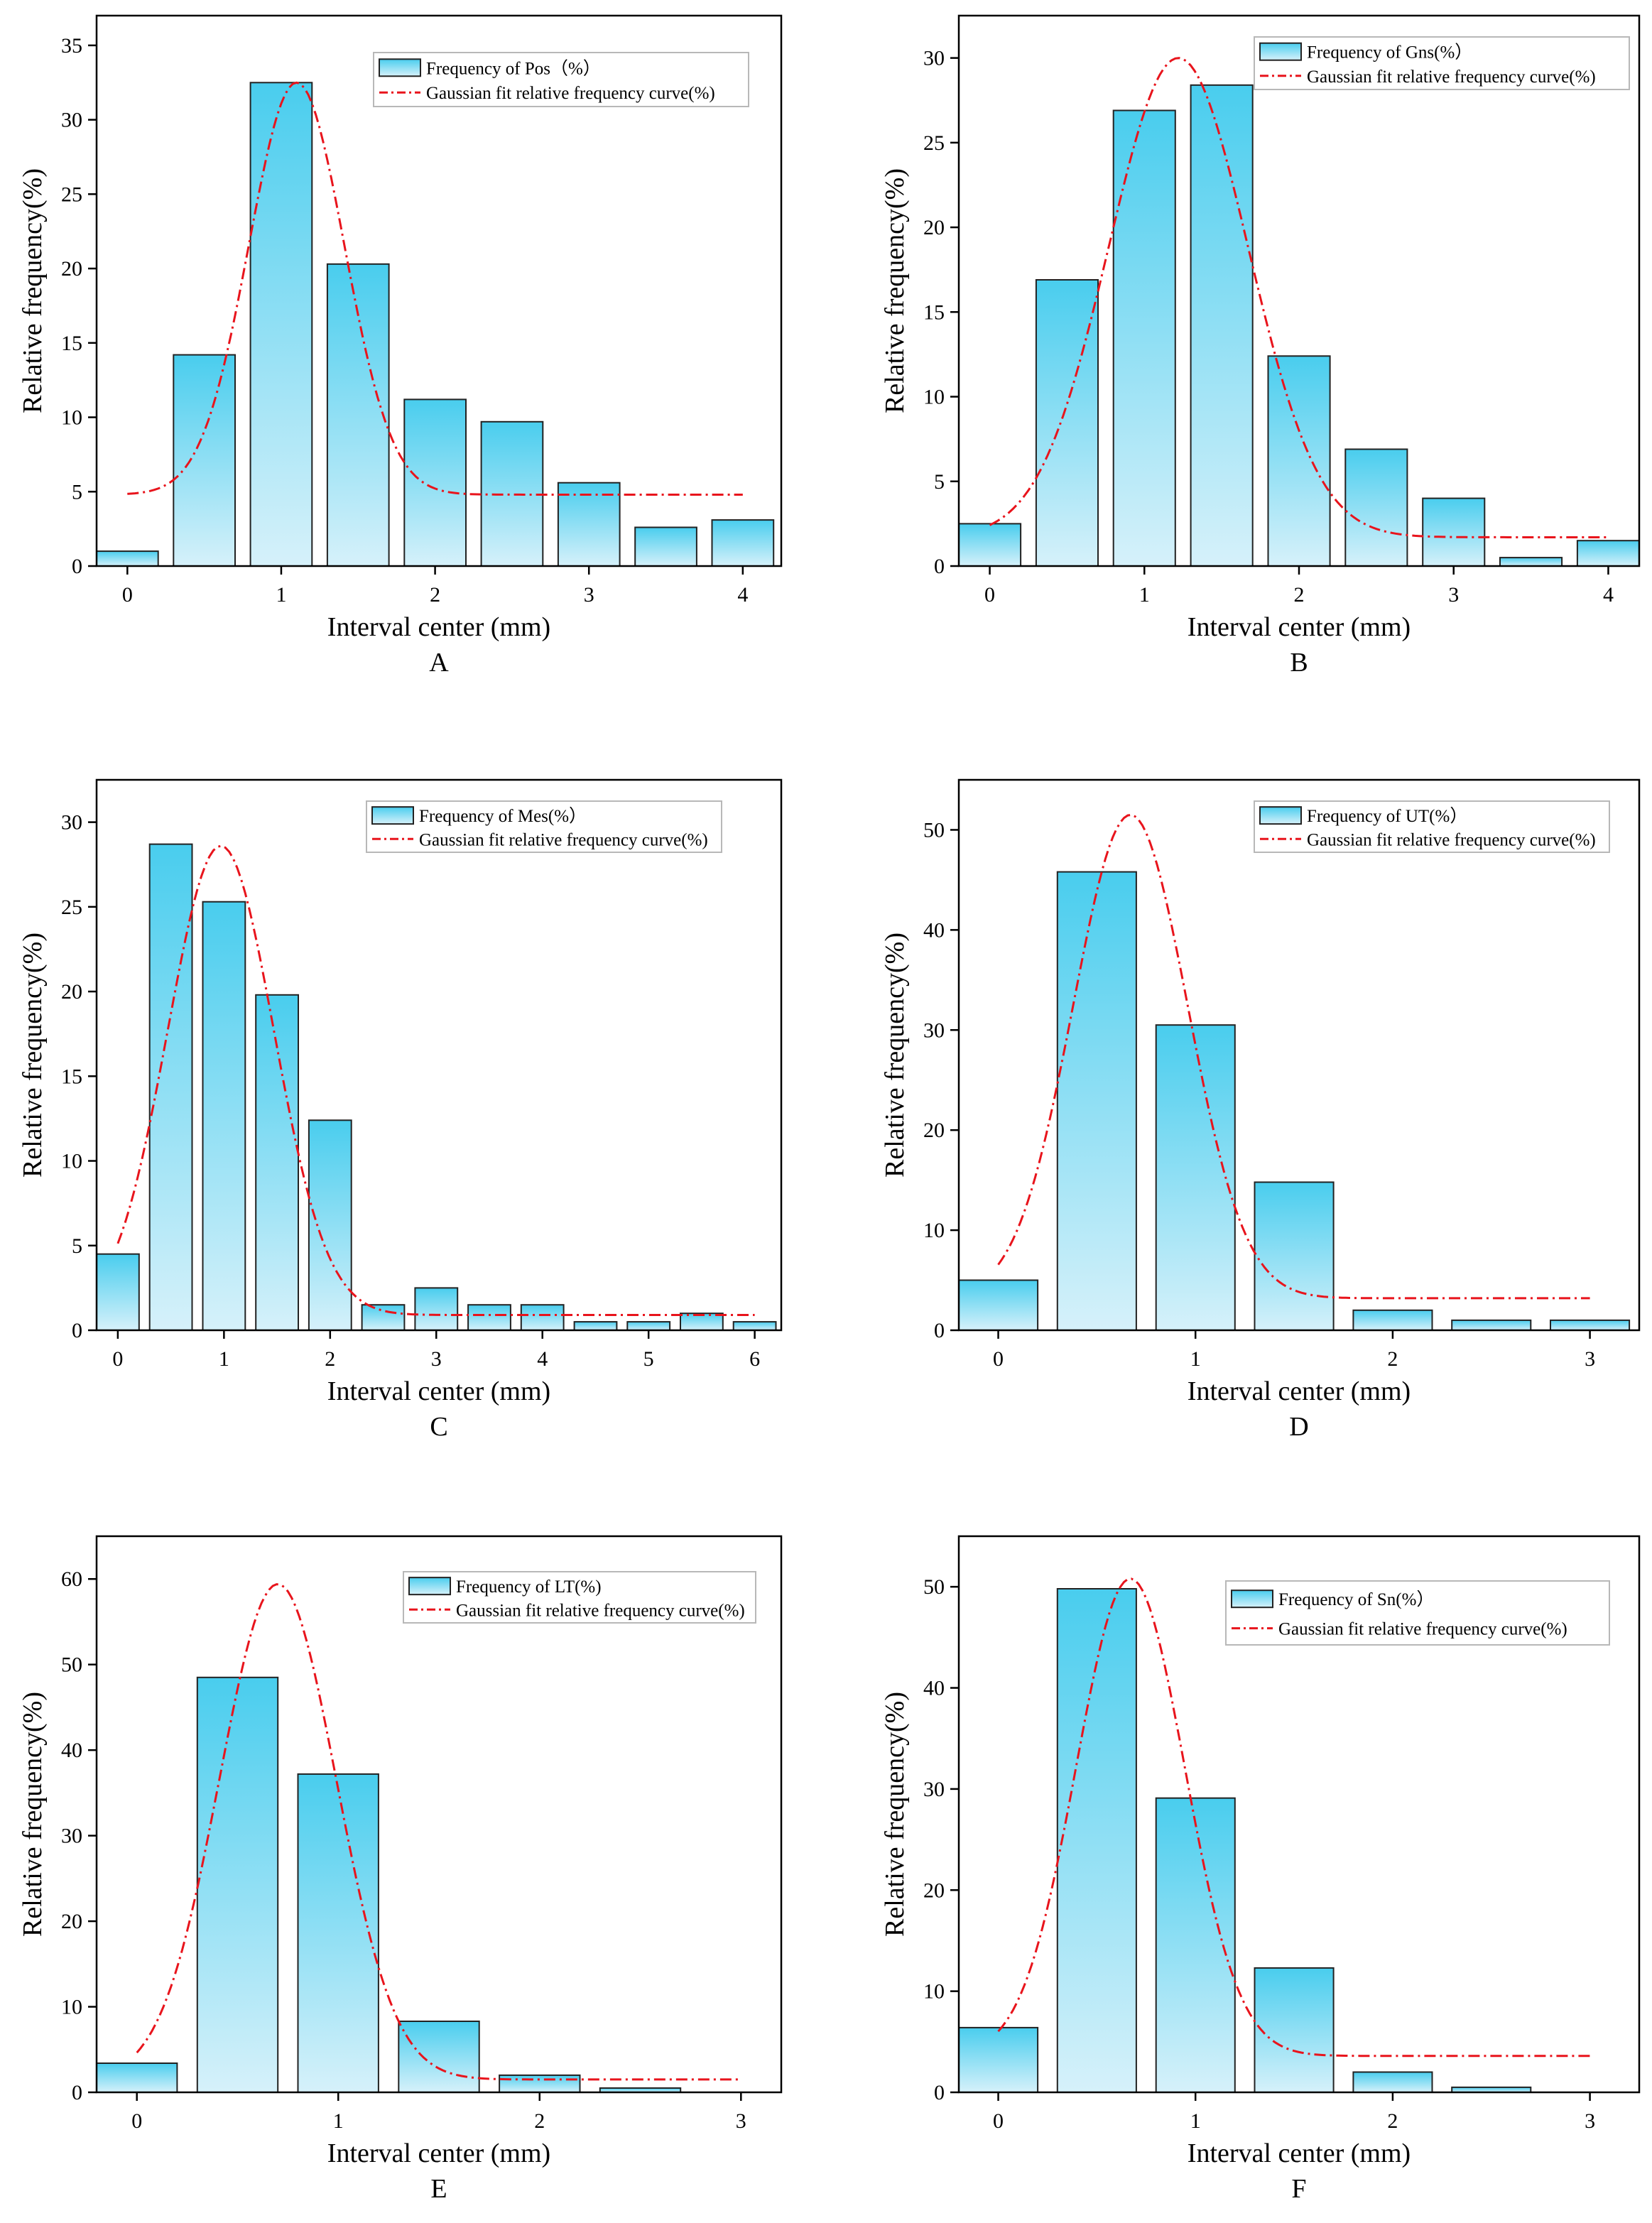 The height and width of the screenshot is (2223, 1652). I want to click on legend-bar-label: Frequency of UT(%）, so click(1387, 816).